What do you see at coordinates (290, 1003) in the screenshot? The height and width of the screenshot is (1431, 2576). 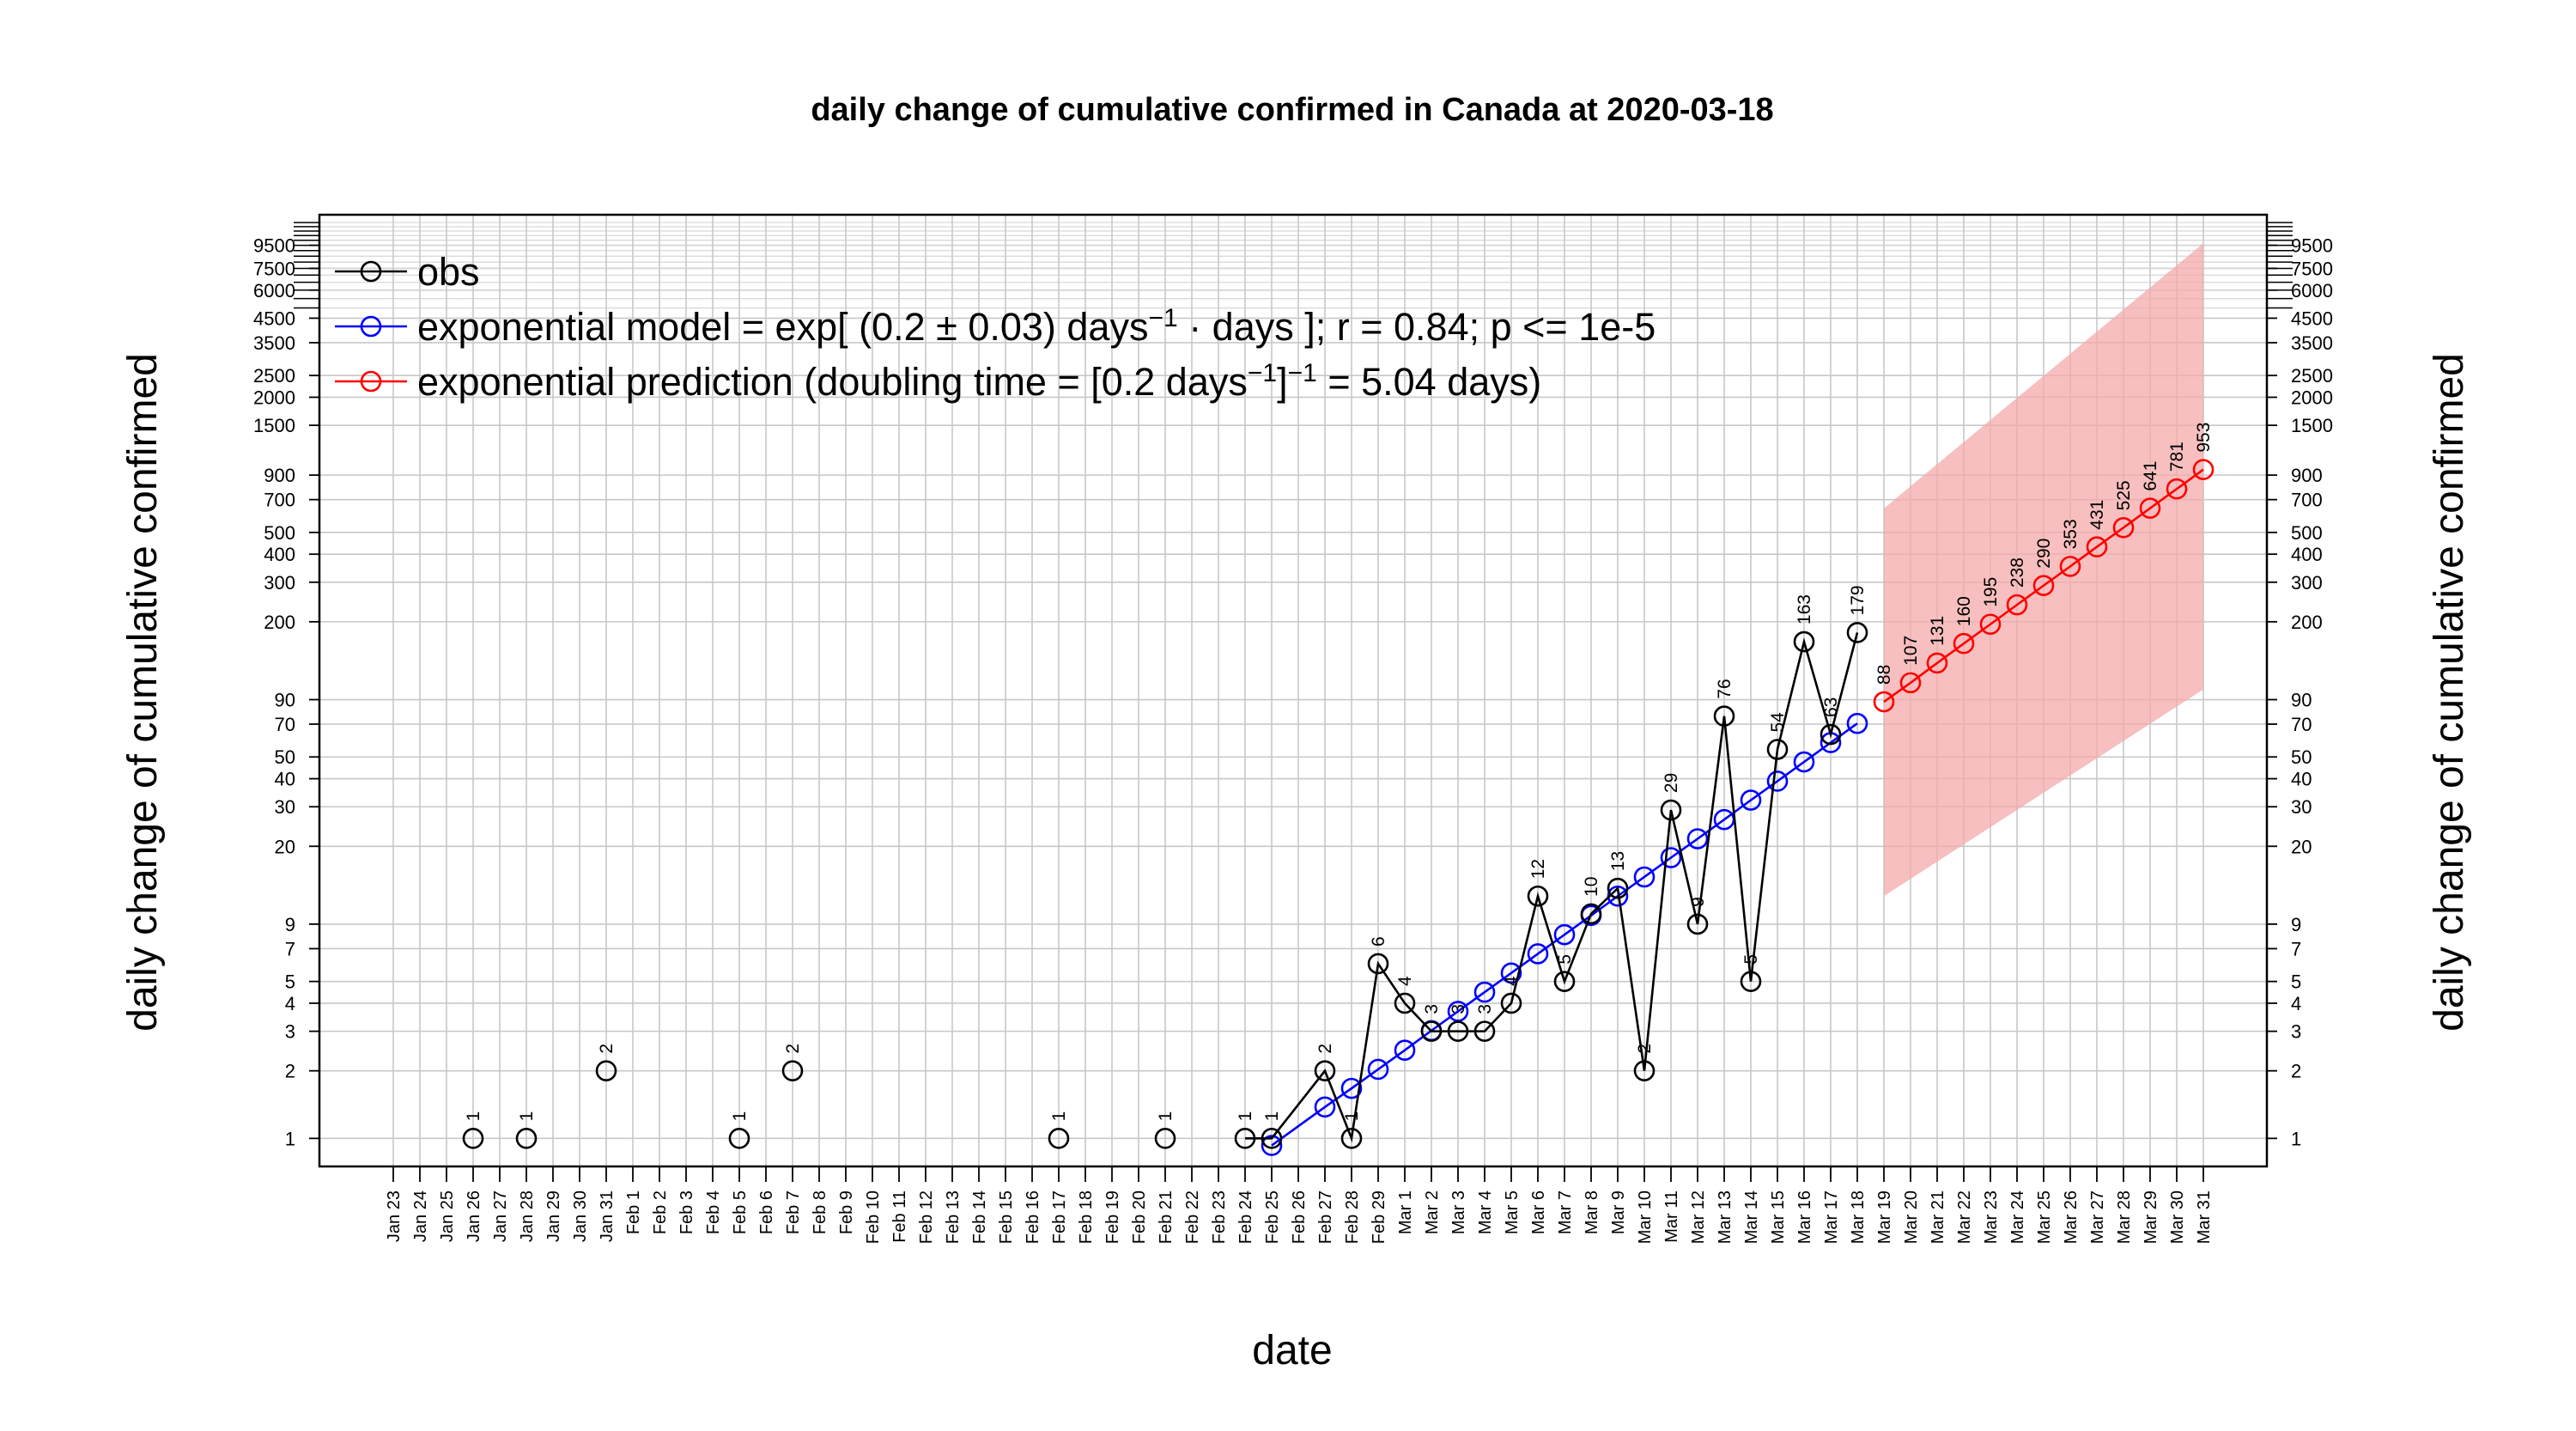 I see `y-tick-label-left: 4` at bounding box center [290, 1003].